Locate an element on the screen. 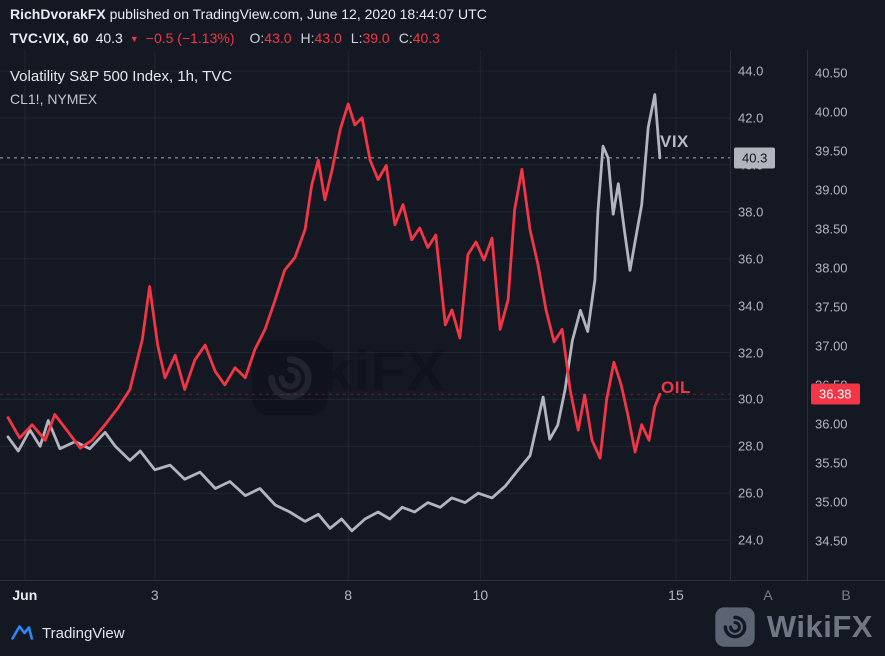  wikifx-corner-mark: WikiFX is located at coordinates (793, 627).